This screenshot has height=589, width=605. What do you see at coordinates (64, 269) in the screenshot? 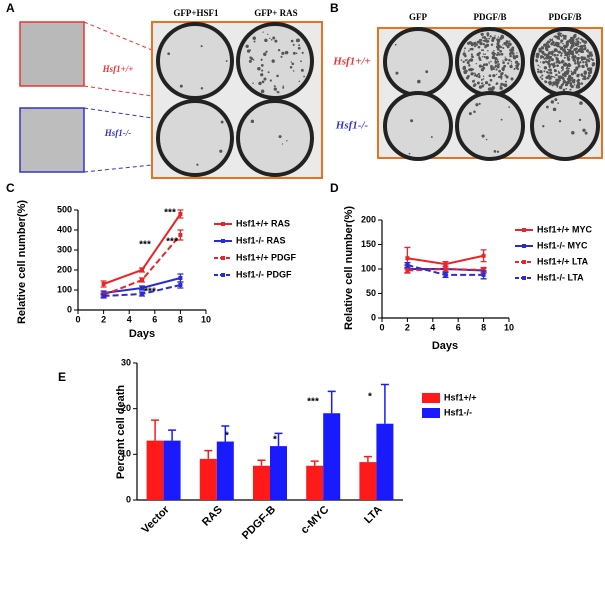
I see `y-tick-label: 200` at bounding box center [64, 269].